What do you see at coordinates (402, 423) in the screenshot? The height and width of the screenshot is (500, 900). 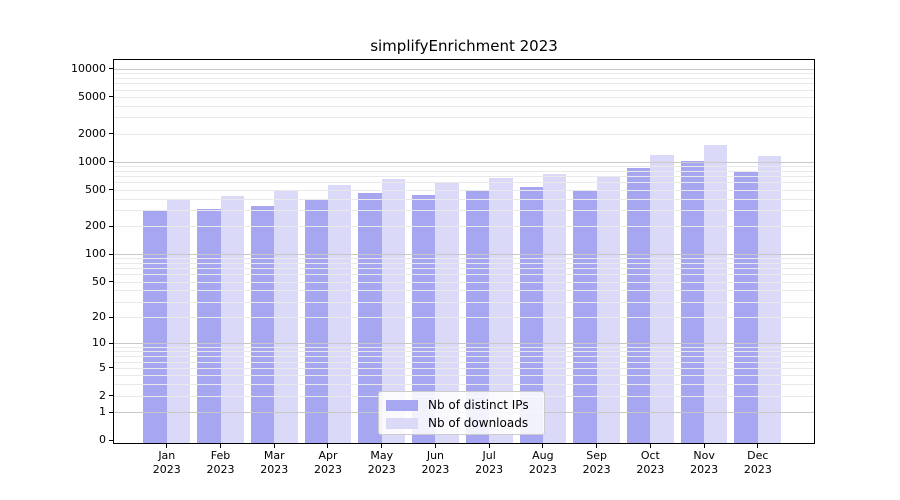 I see `legend-swatch-downloads` at bounding box center [402, 423].